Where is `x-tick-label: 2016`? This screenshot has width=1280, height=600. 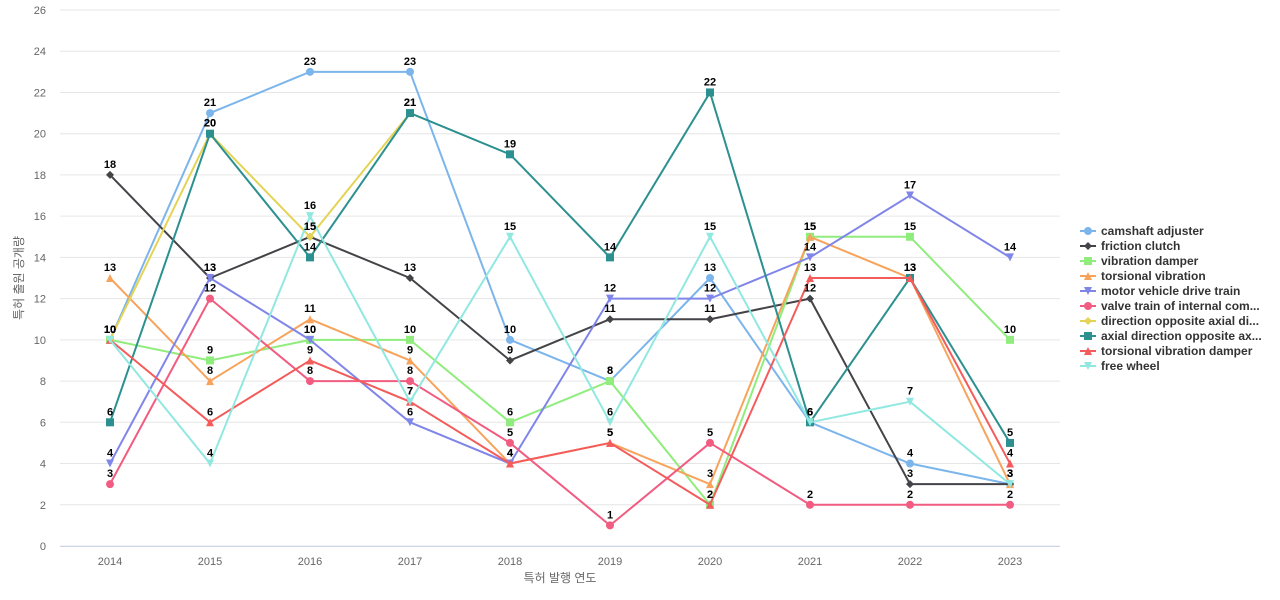 x-tick-label: 2016 is located at coordinates (310, 562).